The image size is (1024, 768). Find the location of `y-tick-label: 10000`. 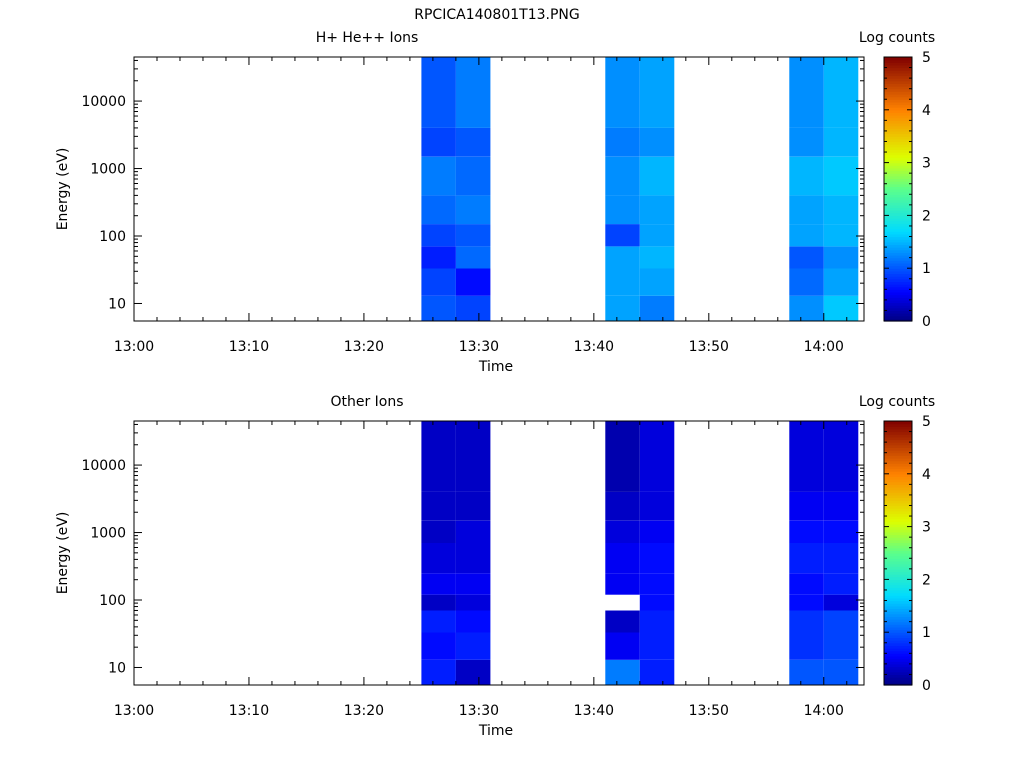

y-tick-label: 10000 is located at coordinates (103, 102).